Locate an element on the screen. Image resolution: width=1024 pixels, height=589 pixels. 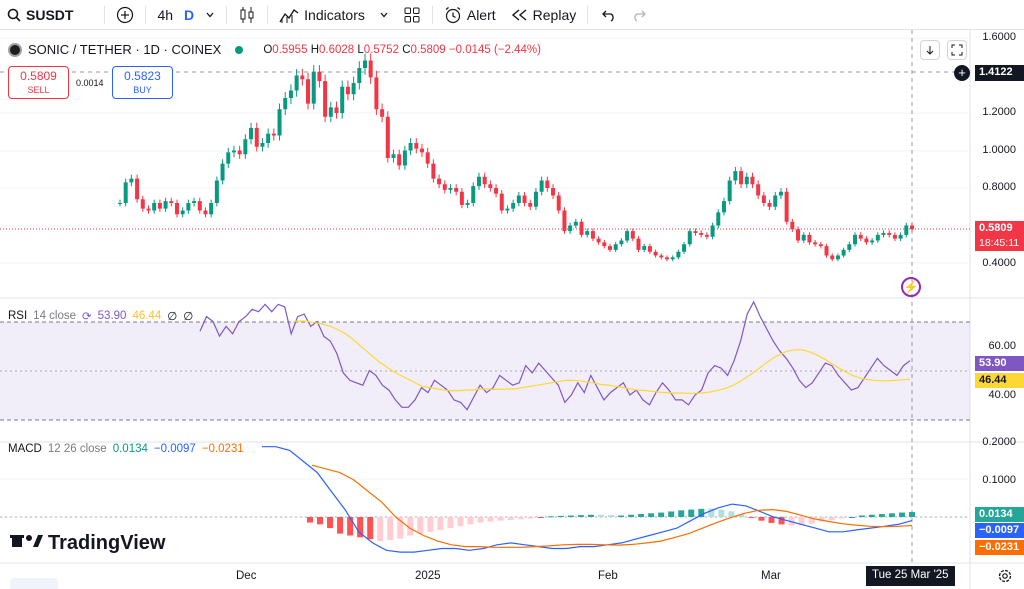
redo-button is located at coordinates (640, 15).